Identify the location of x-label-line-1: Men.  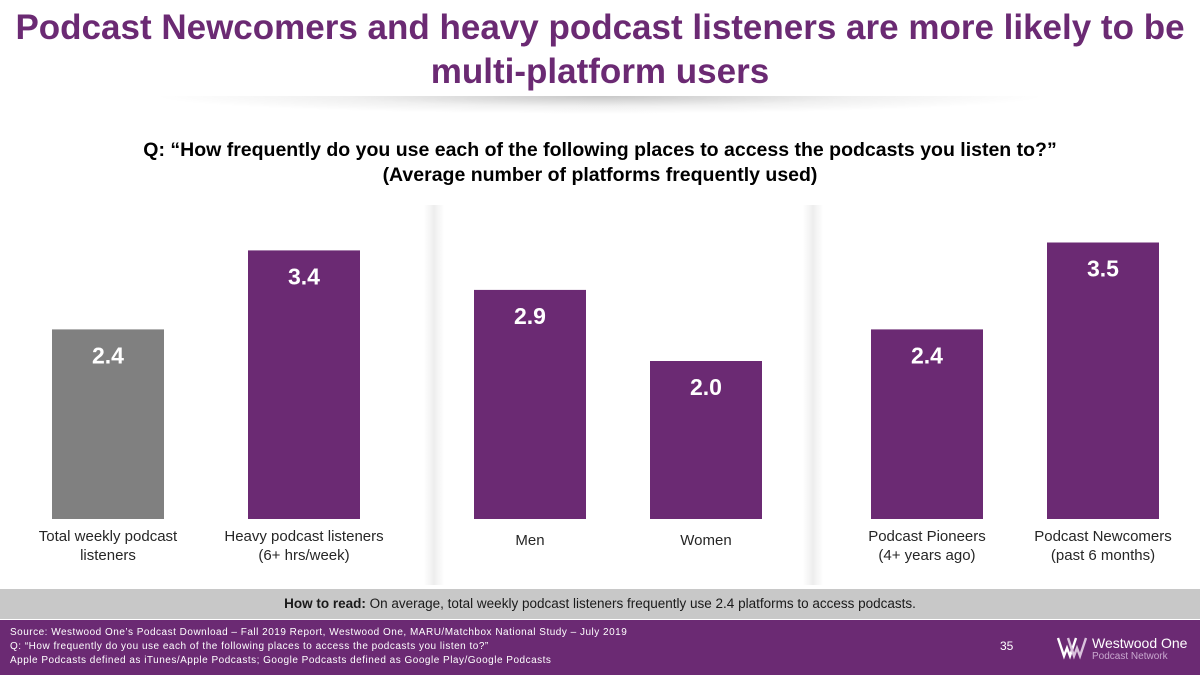
(530, 540).